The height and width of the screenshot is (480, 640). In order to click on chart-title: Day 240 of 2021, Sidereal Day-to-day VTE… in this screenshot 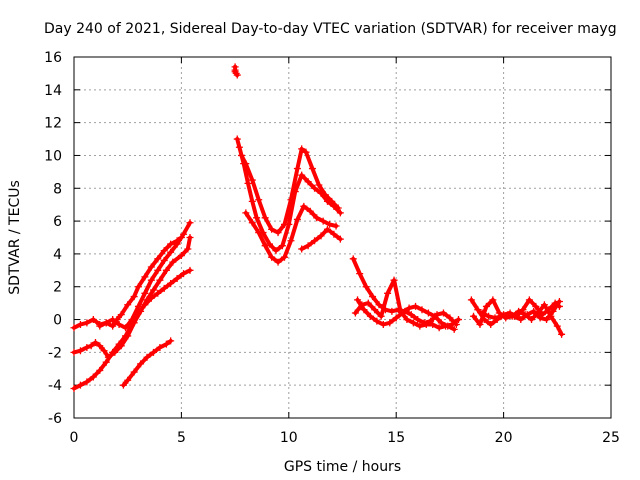, I will do `click(330, 29)`.